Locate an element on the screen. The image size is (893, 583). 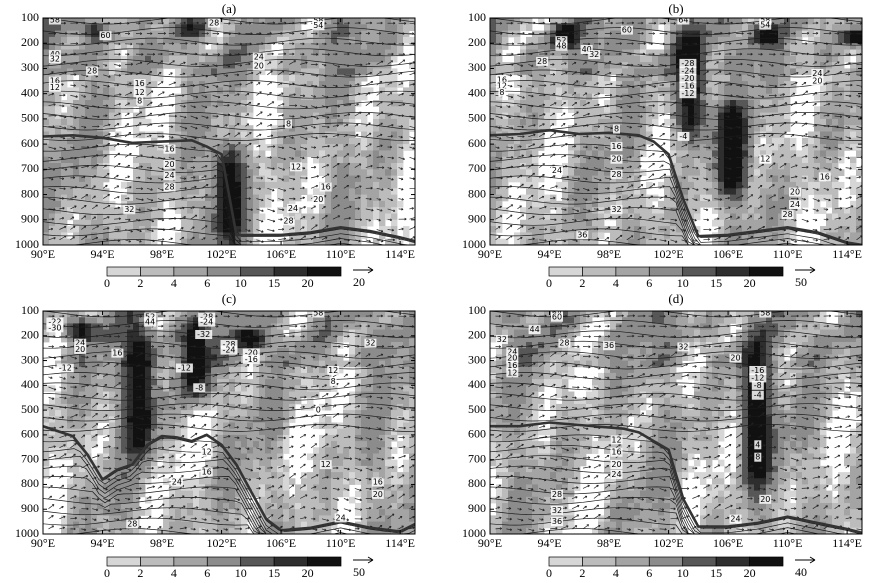
x-tick-label: 114°E is located at coordinates (847, 254).